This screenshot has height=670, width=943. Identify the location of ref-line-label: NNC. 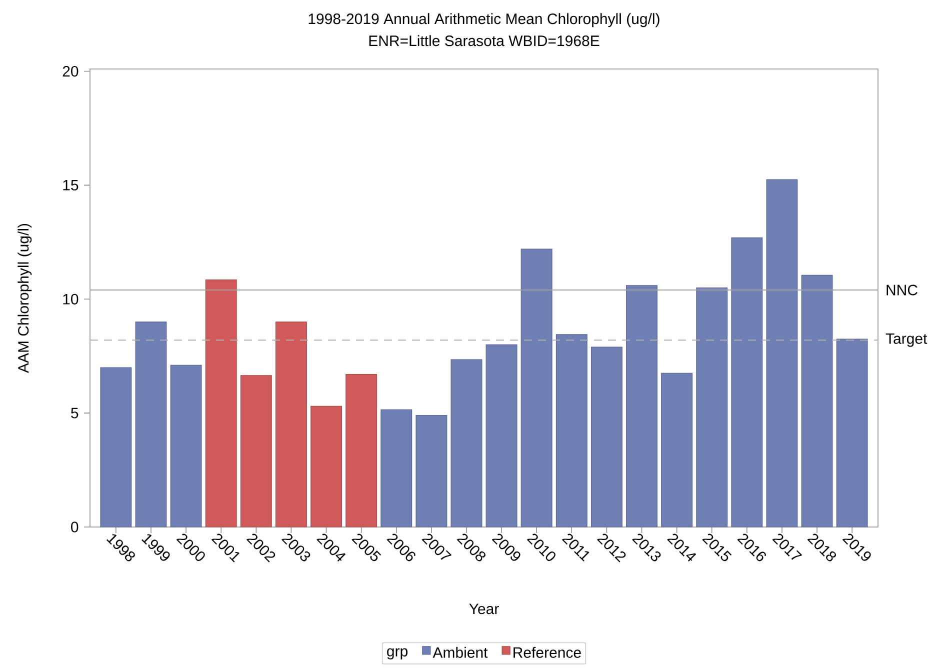
(902, 290).